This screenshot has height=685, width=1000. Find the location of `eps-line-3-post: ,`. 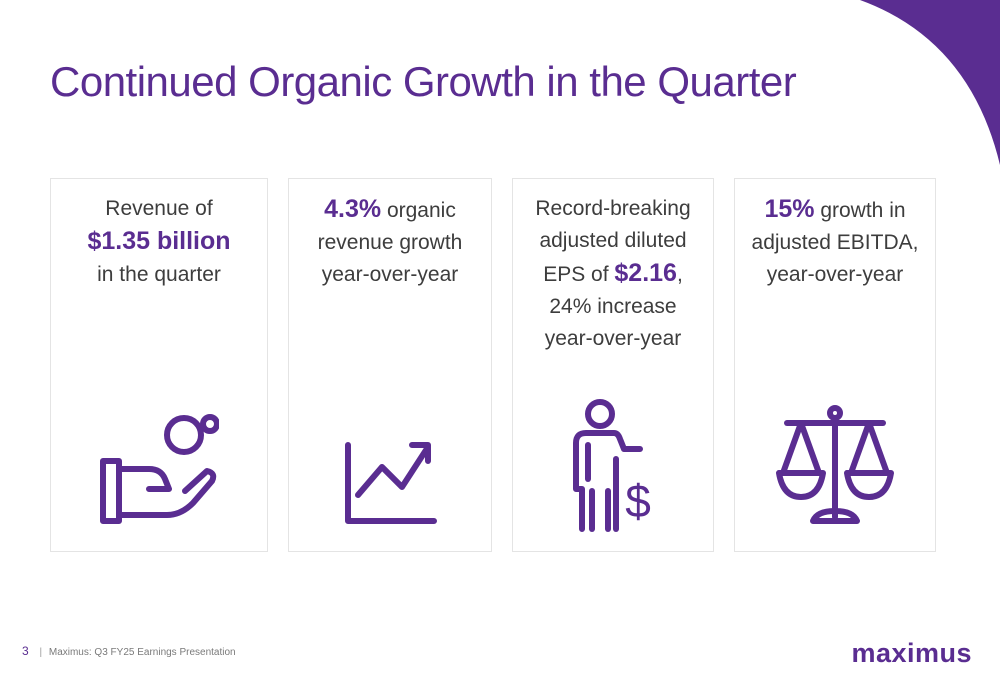

eps-line-3-post: , is located at coordinates (679, 274).